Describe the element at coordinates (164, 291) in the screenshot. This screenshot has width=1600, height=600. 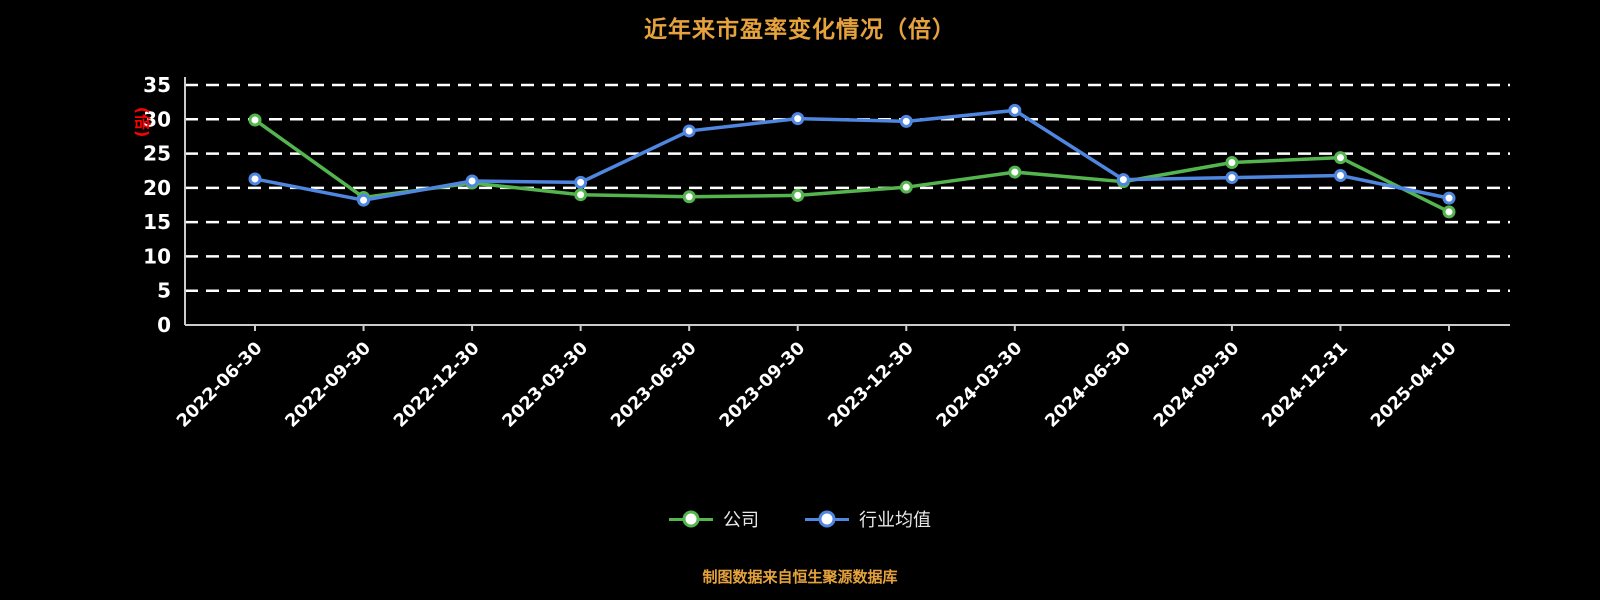
I see `y-tick-label-5: 5` at that location.